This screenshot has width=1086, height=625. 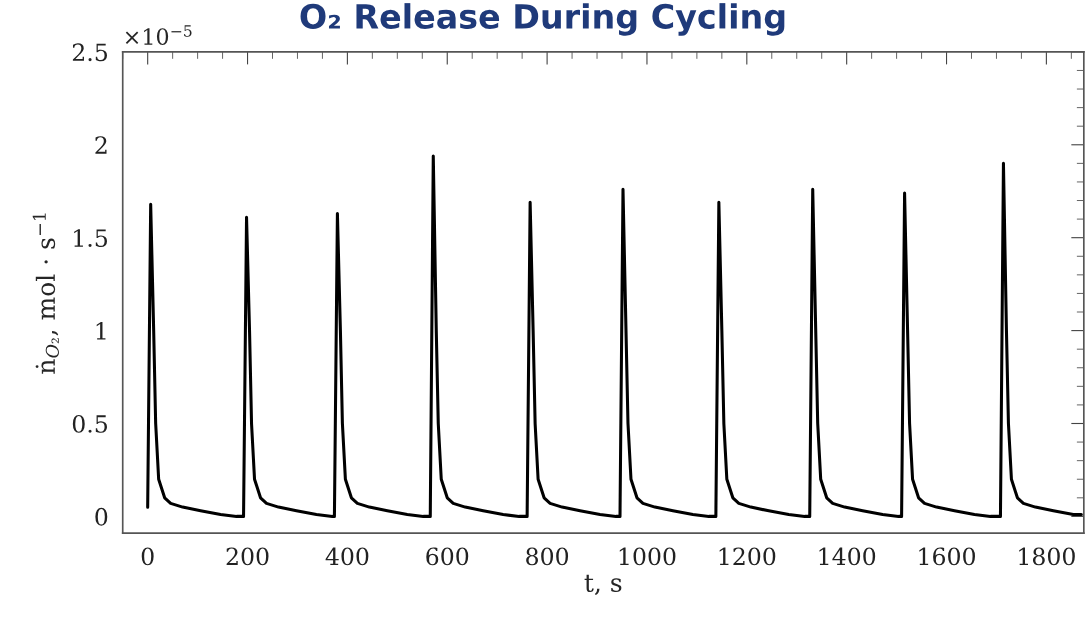 What do you see at coordinates (101, 516) in the screenshot?
I see `y-tick-label: 0` at bounding box center [101, 516].